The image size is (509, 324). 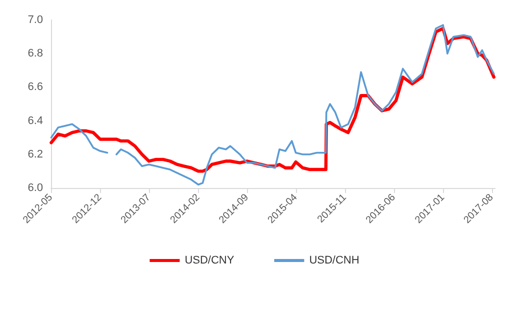 I want to click on y-tick-label: 7.0, so click(x=35, y=20).